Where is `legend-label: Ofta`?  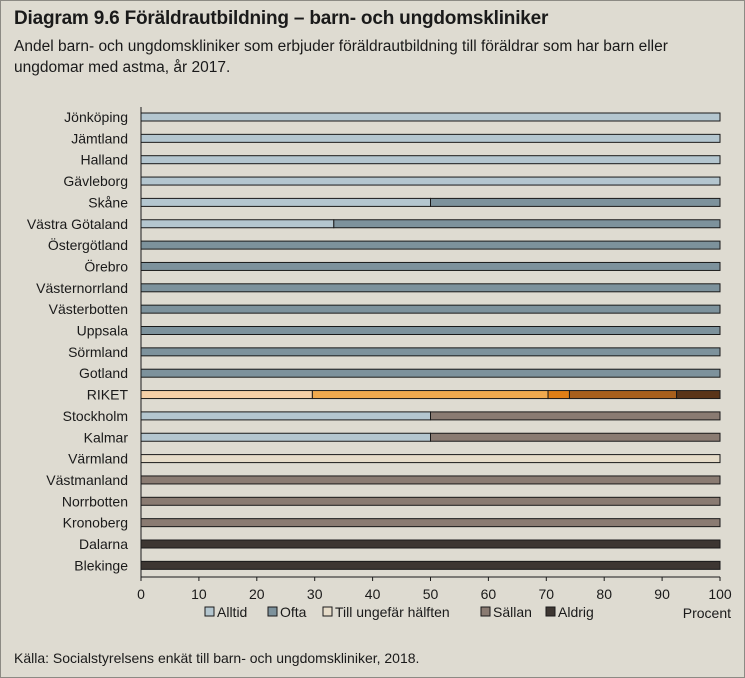
legend-label: Ofta is located at coordinates (293, 612).